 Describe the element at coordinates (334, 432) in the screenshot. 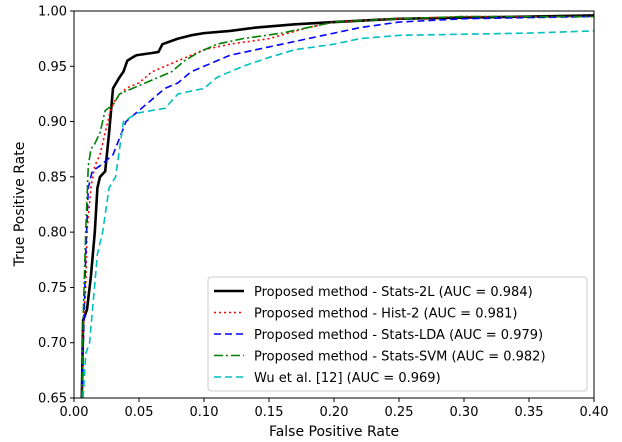

I see `x-axis-label: False Positive Rate` at that location.